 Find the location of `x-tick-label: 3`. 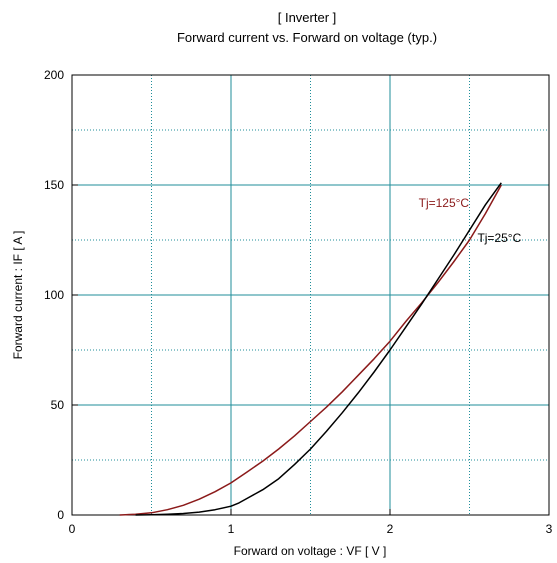

x-tick-label: 3 is located at coordinates (549, 529).